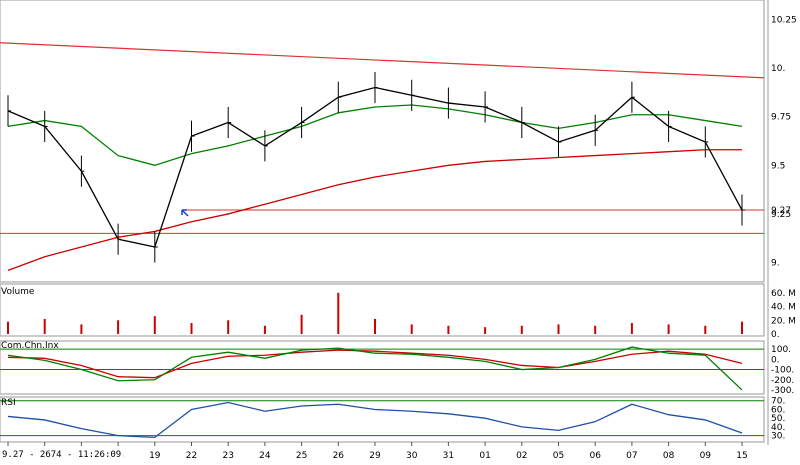  What do you see at coordinates (781, 350) in the screenshot?
I see `cci-tick-label: 100.` at bounding box center [781, 350].